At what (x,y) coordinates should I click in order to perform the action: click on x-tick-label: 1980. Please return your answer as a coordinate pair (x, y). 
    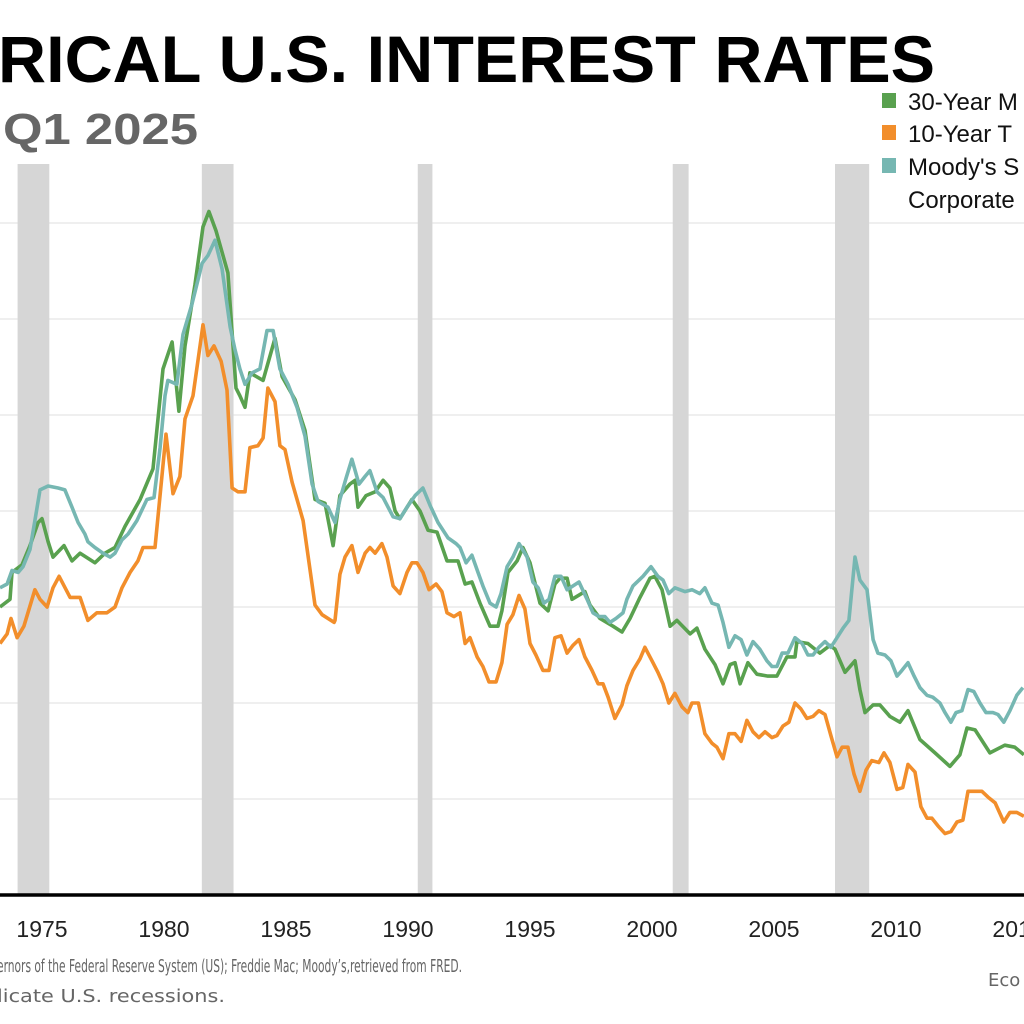
    Looking at the image, I should click on (163, 929).